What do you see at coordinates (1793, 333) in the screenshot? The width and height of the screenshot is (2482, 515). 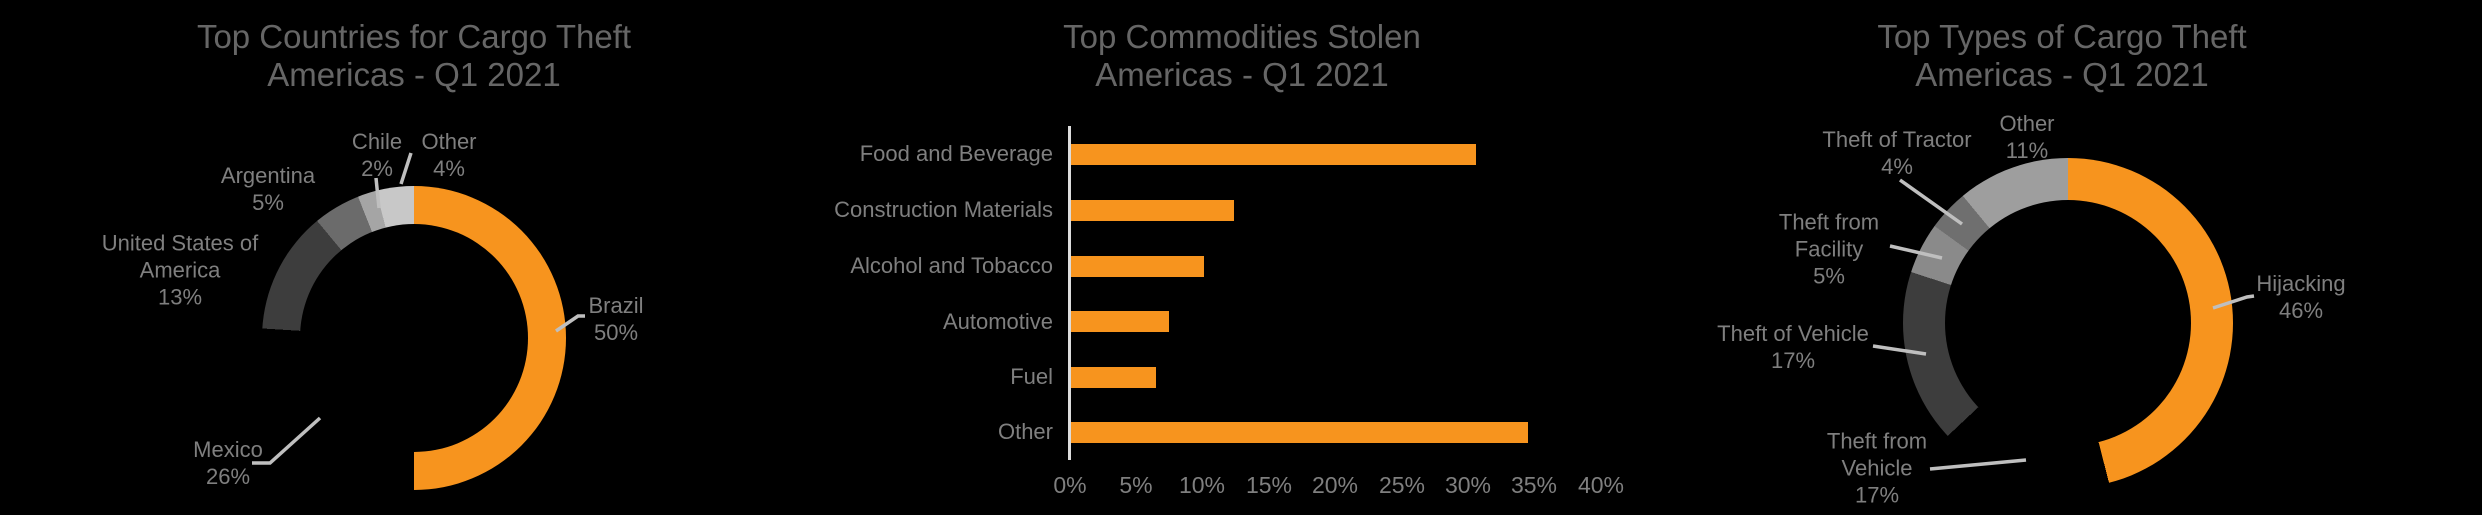 I see `theft-of-vehicle-name: Theft of Vehicle` at bounding box center [1793, 333].